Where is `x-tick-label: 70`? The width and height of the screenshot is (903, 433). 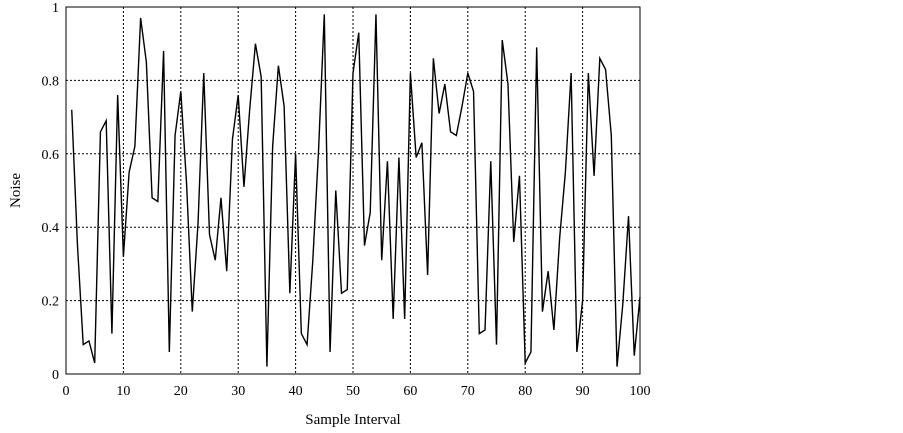
x-tick-label: 70 is located at coordinates (468, 391).